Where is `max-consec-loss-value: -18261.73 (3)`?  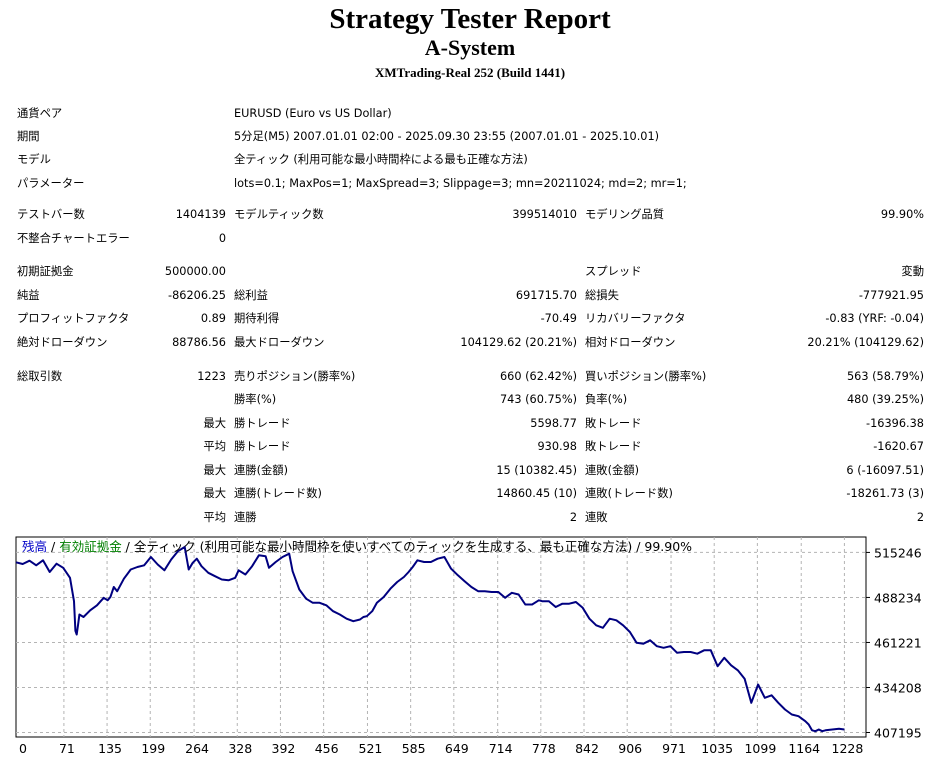 max-consec-loss-value: -18261.73 (3) is located at coordinates (885, 493).